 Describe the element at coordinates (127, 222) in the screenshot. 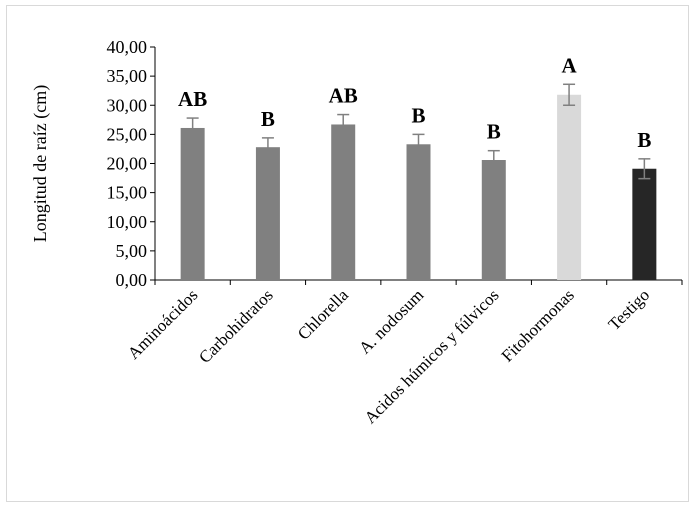

I see `y-tick-label: 10,00` at that location.